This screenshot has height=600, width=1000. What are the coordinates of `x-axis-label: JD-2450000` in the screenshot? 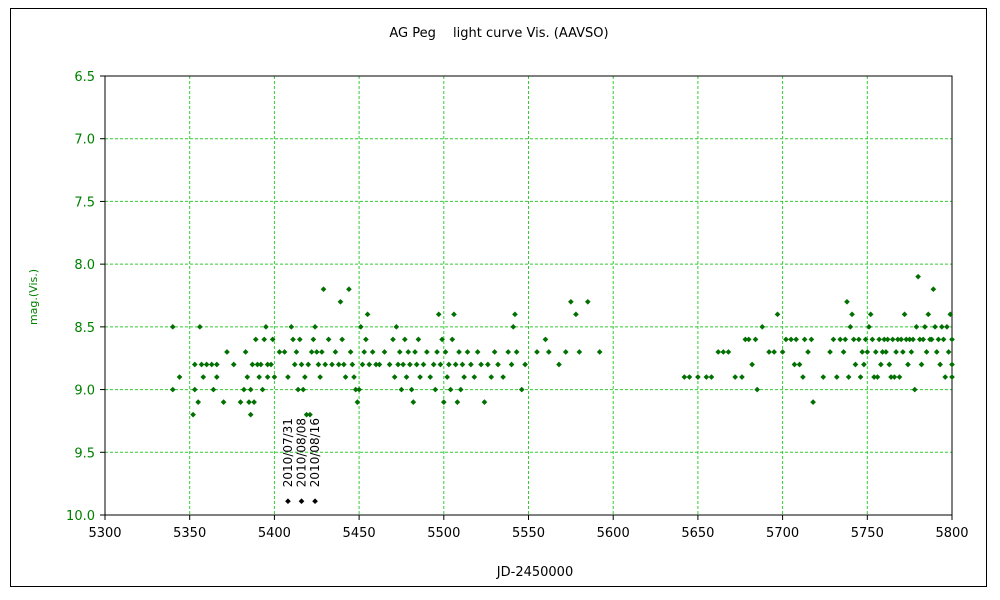 It's located at (534, 572).